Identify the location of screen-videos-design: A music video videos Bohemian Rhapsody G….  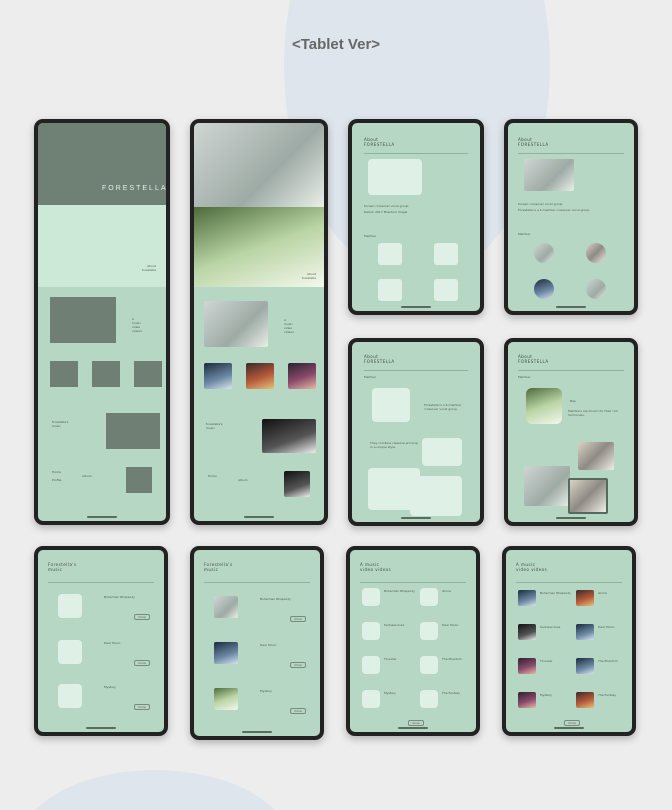
(569, 641).